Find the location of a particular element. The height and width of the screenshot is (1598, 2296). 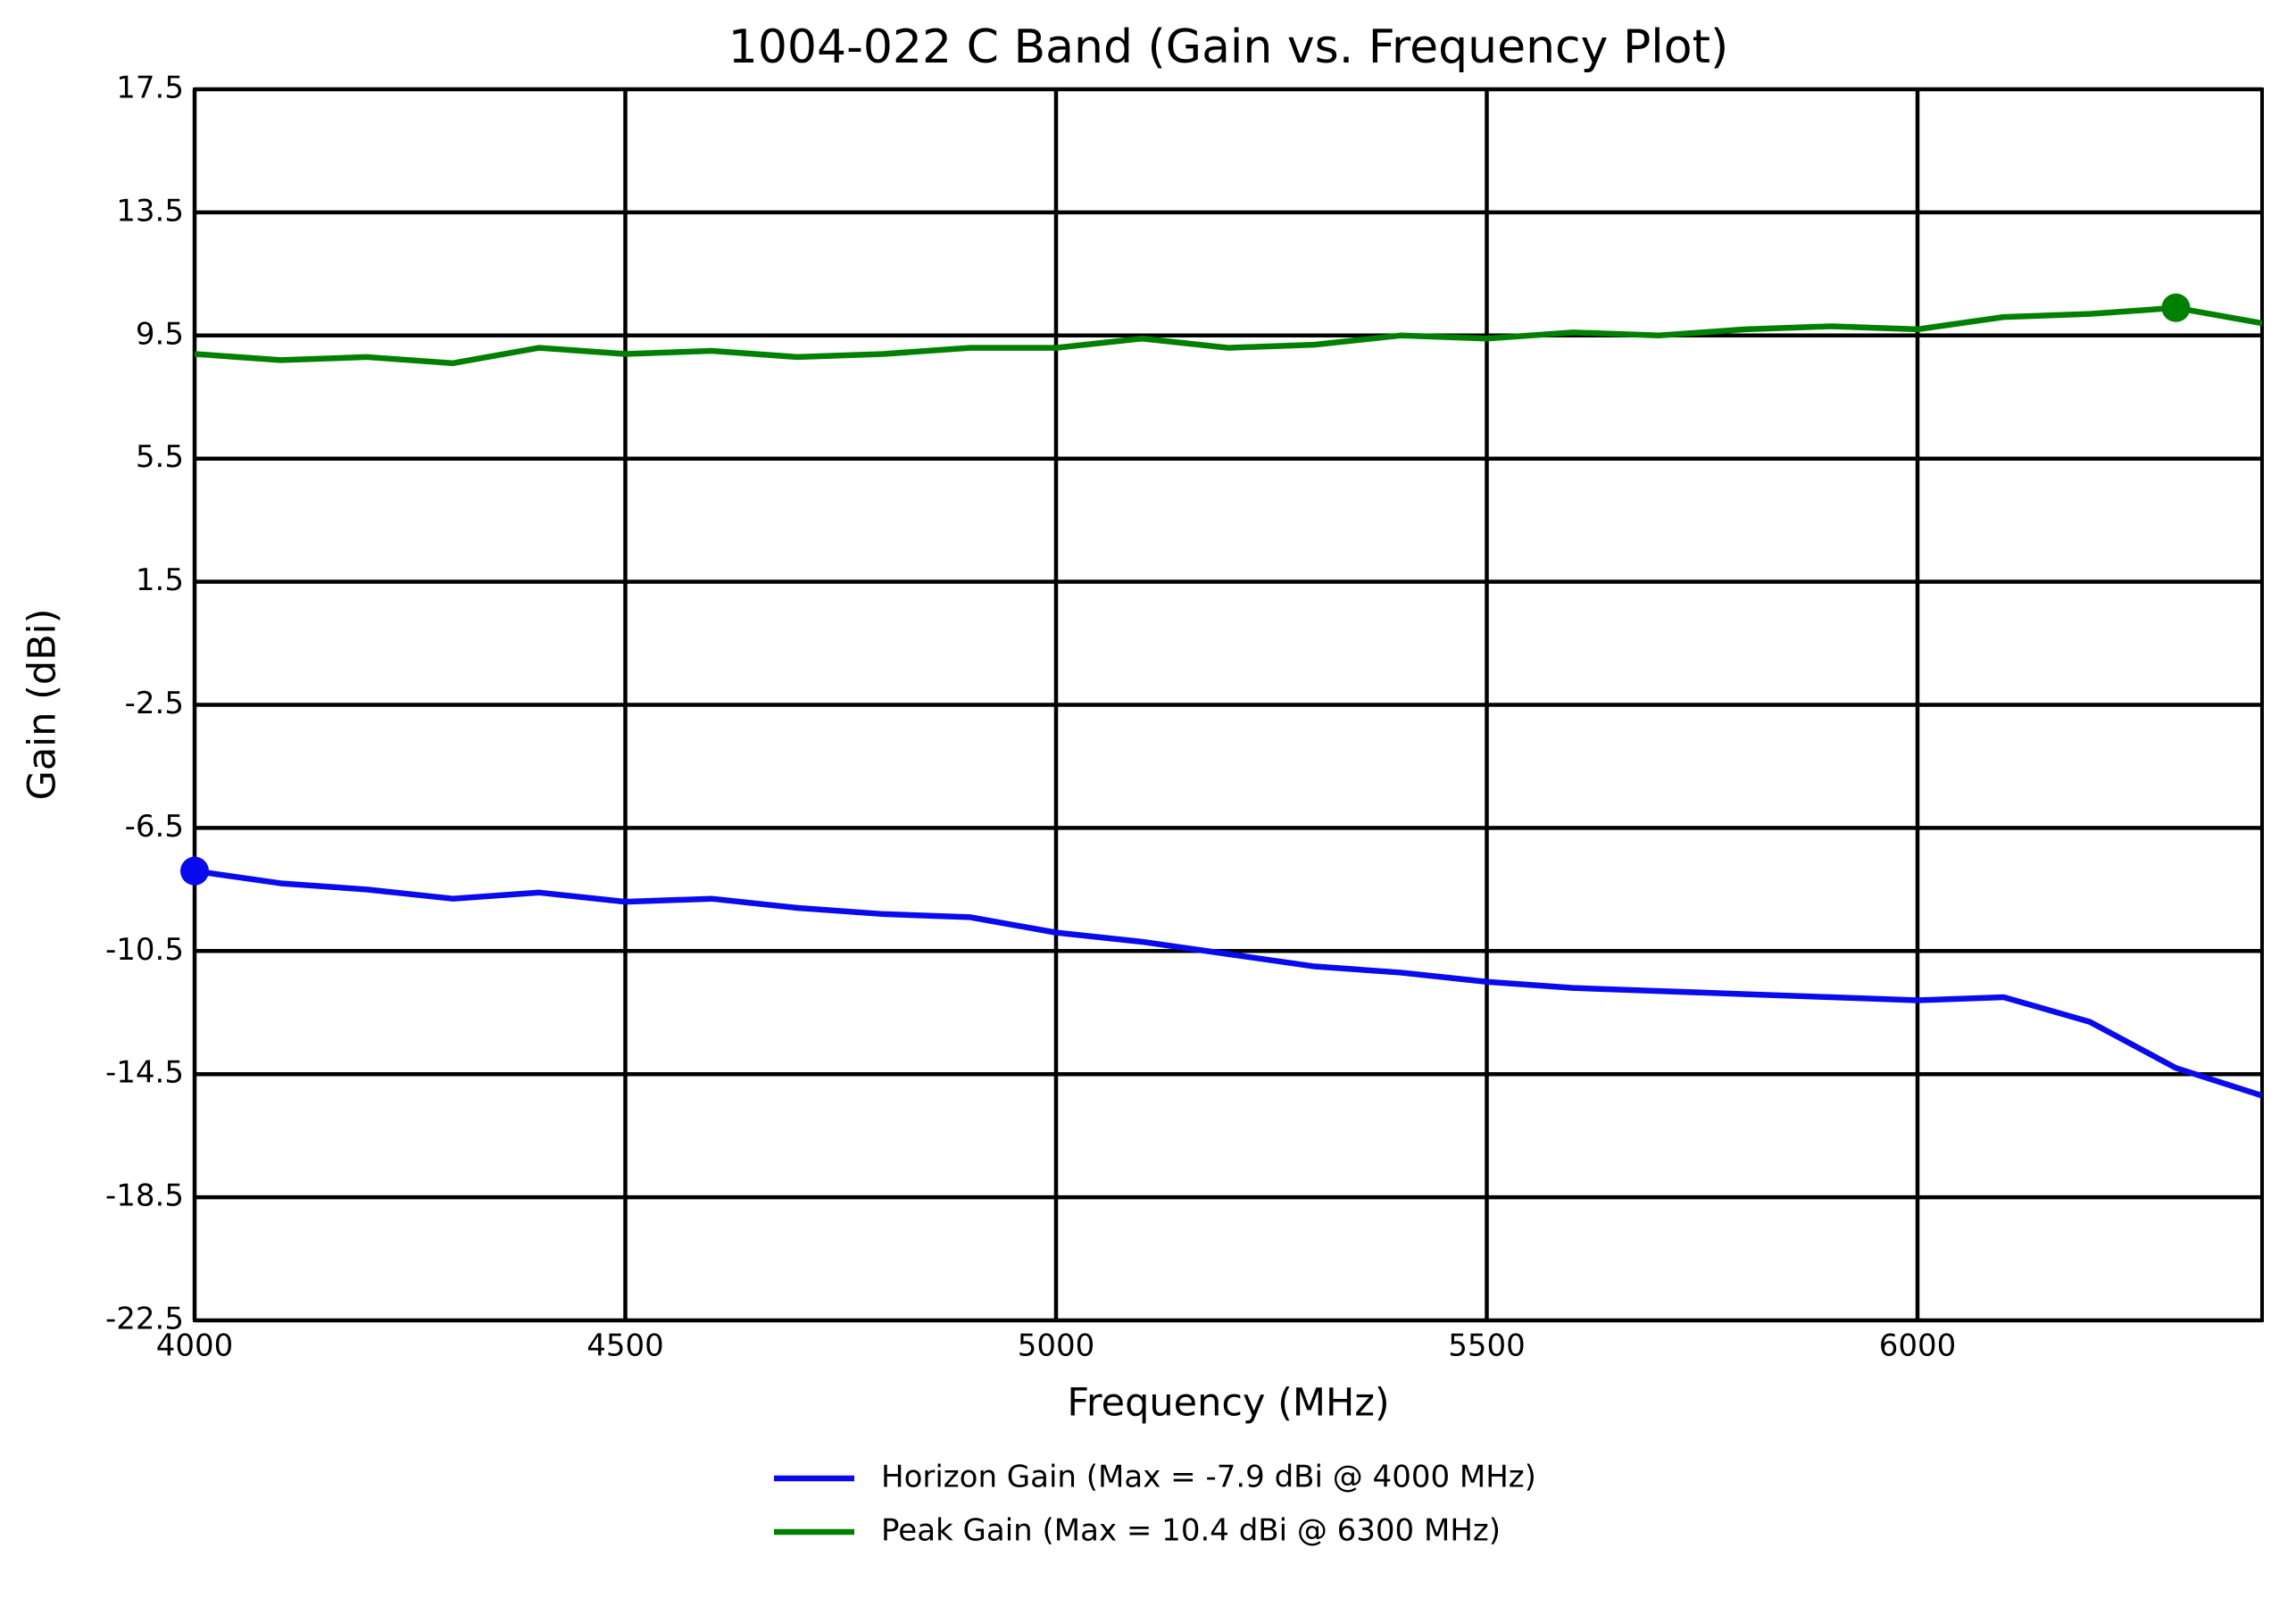

x-tick-label: 4000 is located at coordinates (195, 1346).